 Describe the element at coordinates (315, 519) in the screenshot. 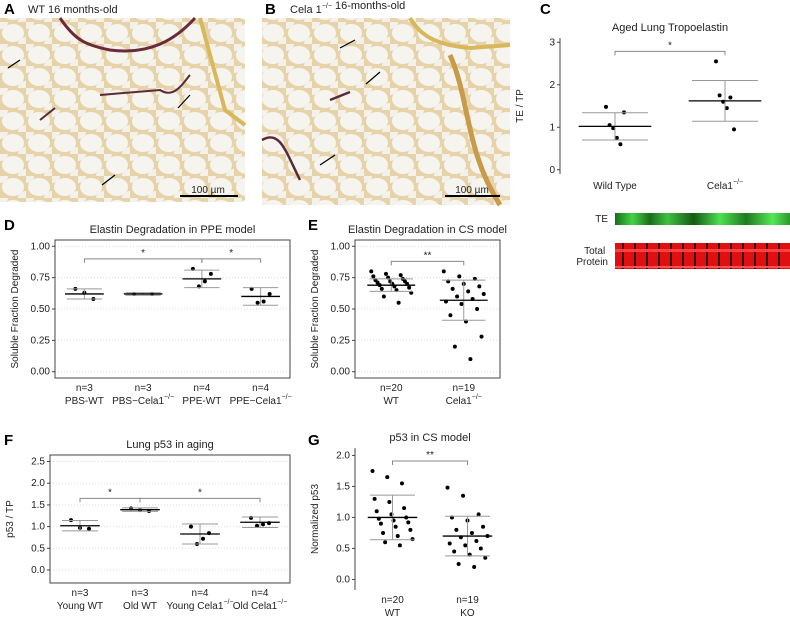

I see `y-axis-label: Normalized p53` at that location.